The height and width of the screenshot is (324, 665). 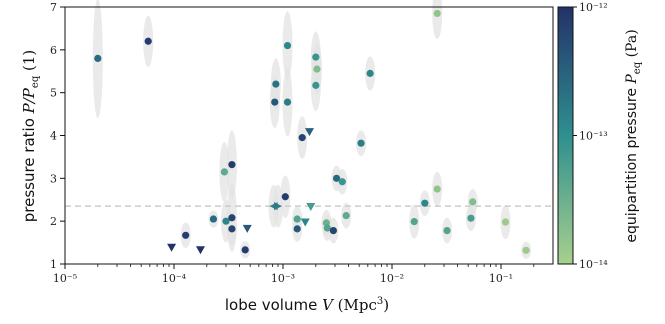 What do you see at coordinates (392, 278) in the screenshot?
I see `x-tick-label: 10⁻²` at bounding box center [392, 278].